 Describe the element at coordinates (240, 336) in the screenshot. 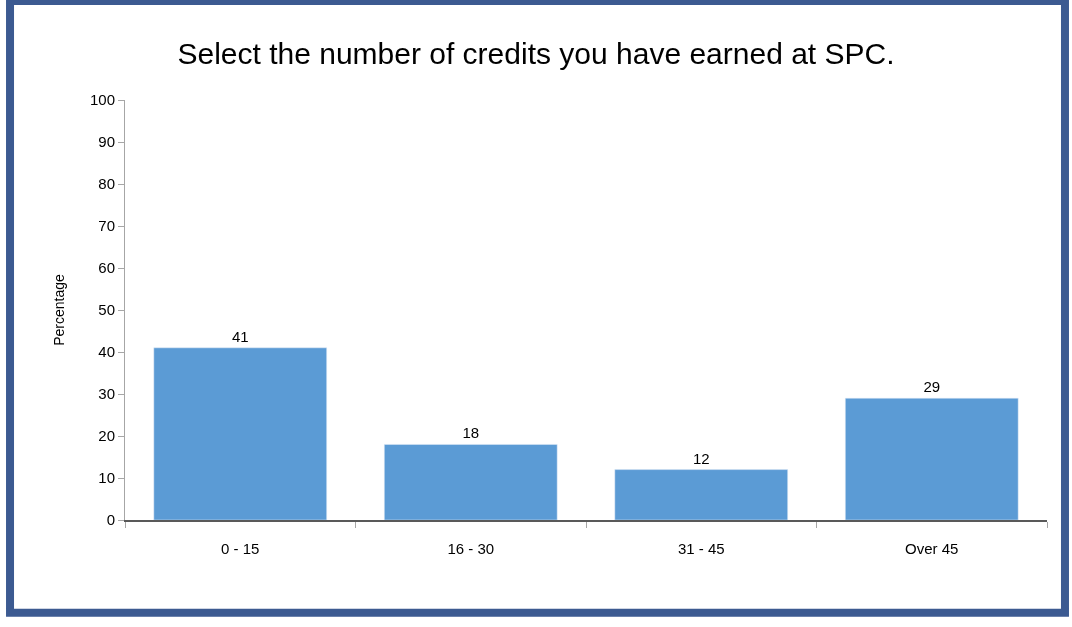

I see `data-label: 41` at that location.